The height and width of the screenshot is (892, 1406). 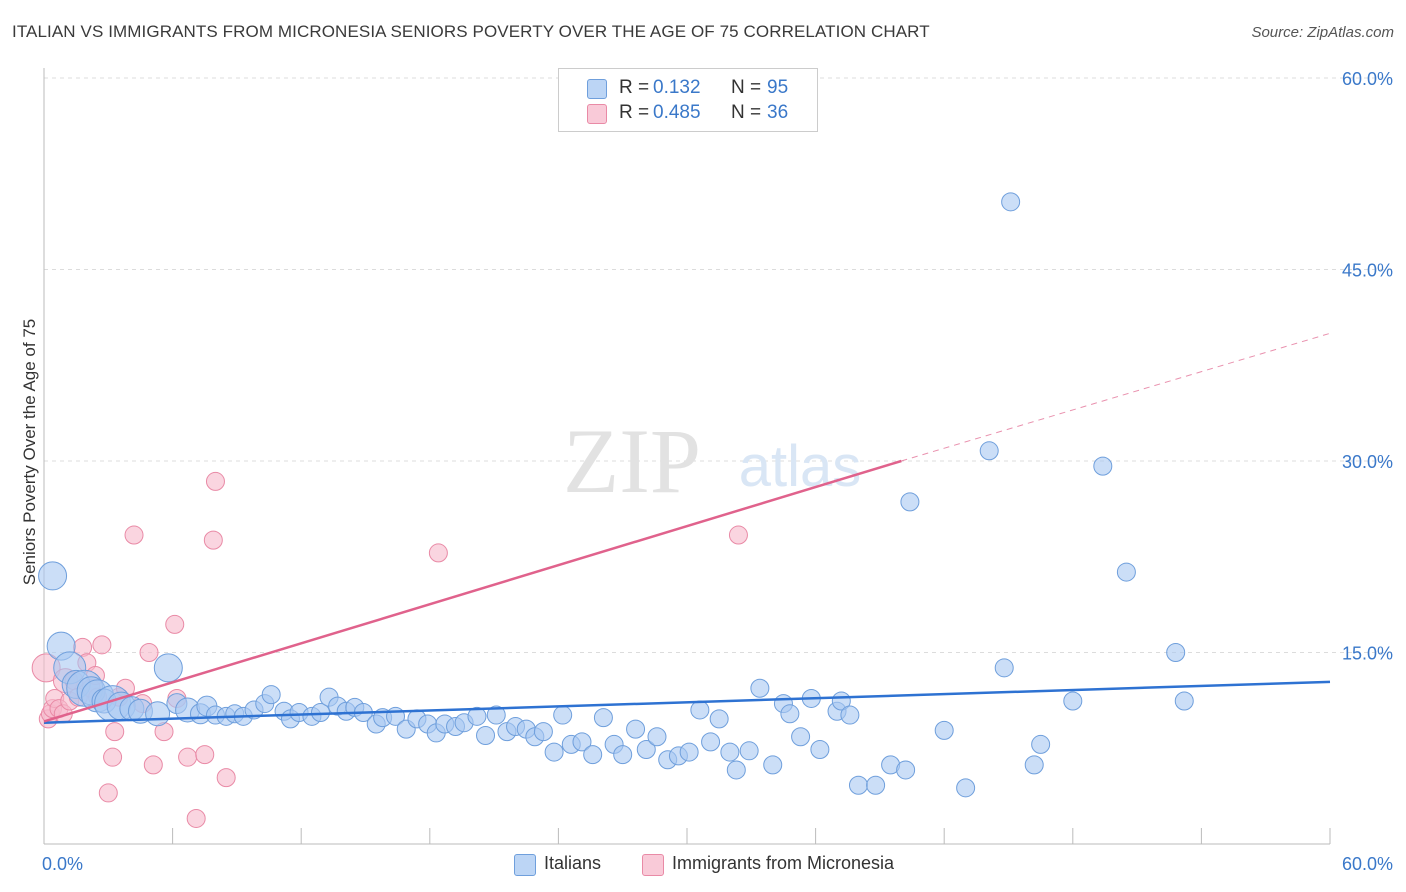 I want to click on legend-row-italians: R = 0.132 N = 95, so click(x=688, y=89).